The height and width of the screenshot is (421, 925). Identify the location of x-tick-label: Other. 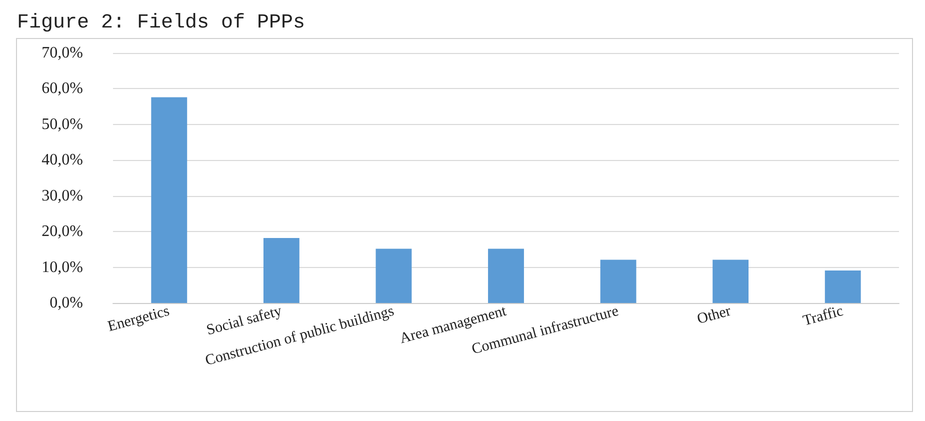
(714, 315).